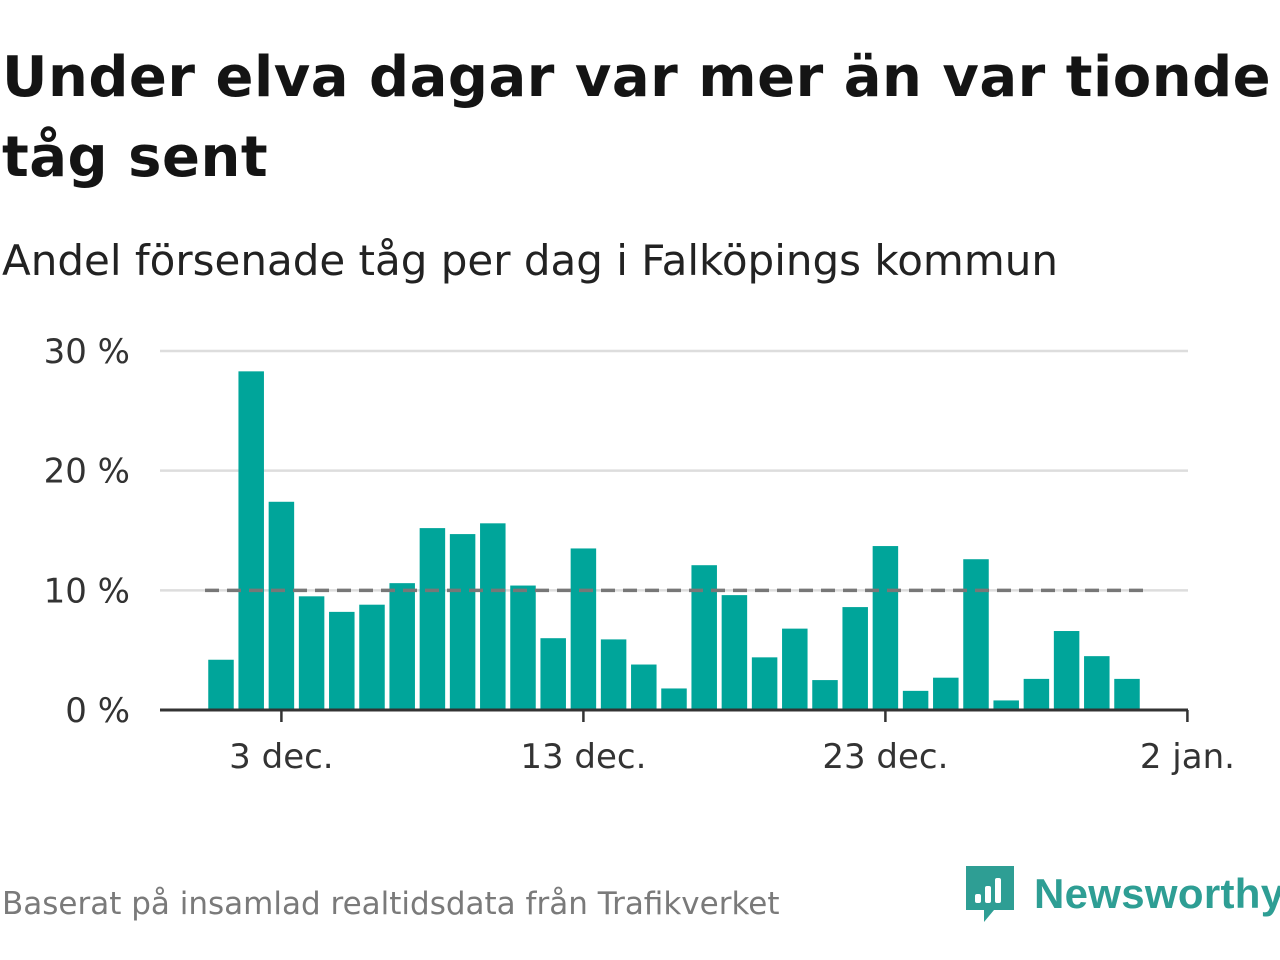 Image resolution: width=1280 pixels, height=960 pixels. What do you see at coordinates (583, 757) in the screenshot?
I see `x-tick-label: 13 dec.` at bounding box center [583, 757].